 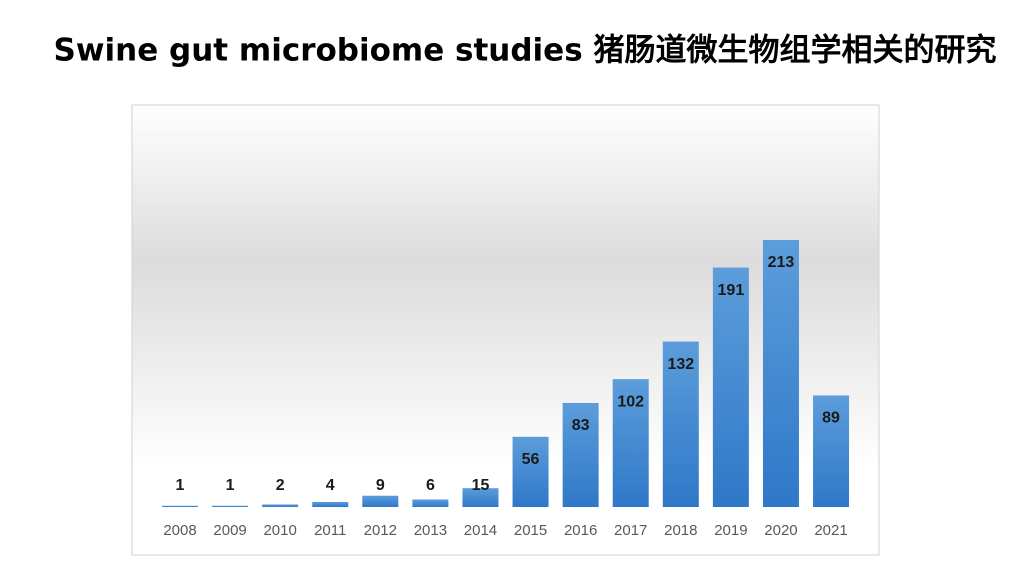 What do you see at coordinates (380, 485) in the screenshot?
I see `value-label: 9` at bounding box center [380, 485].